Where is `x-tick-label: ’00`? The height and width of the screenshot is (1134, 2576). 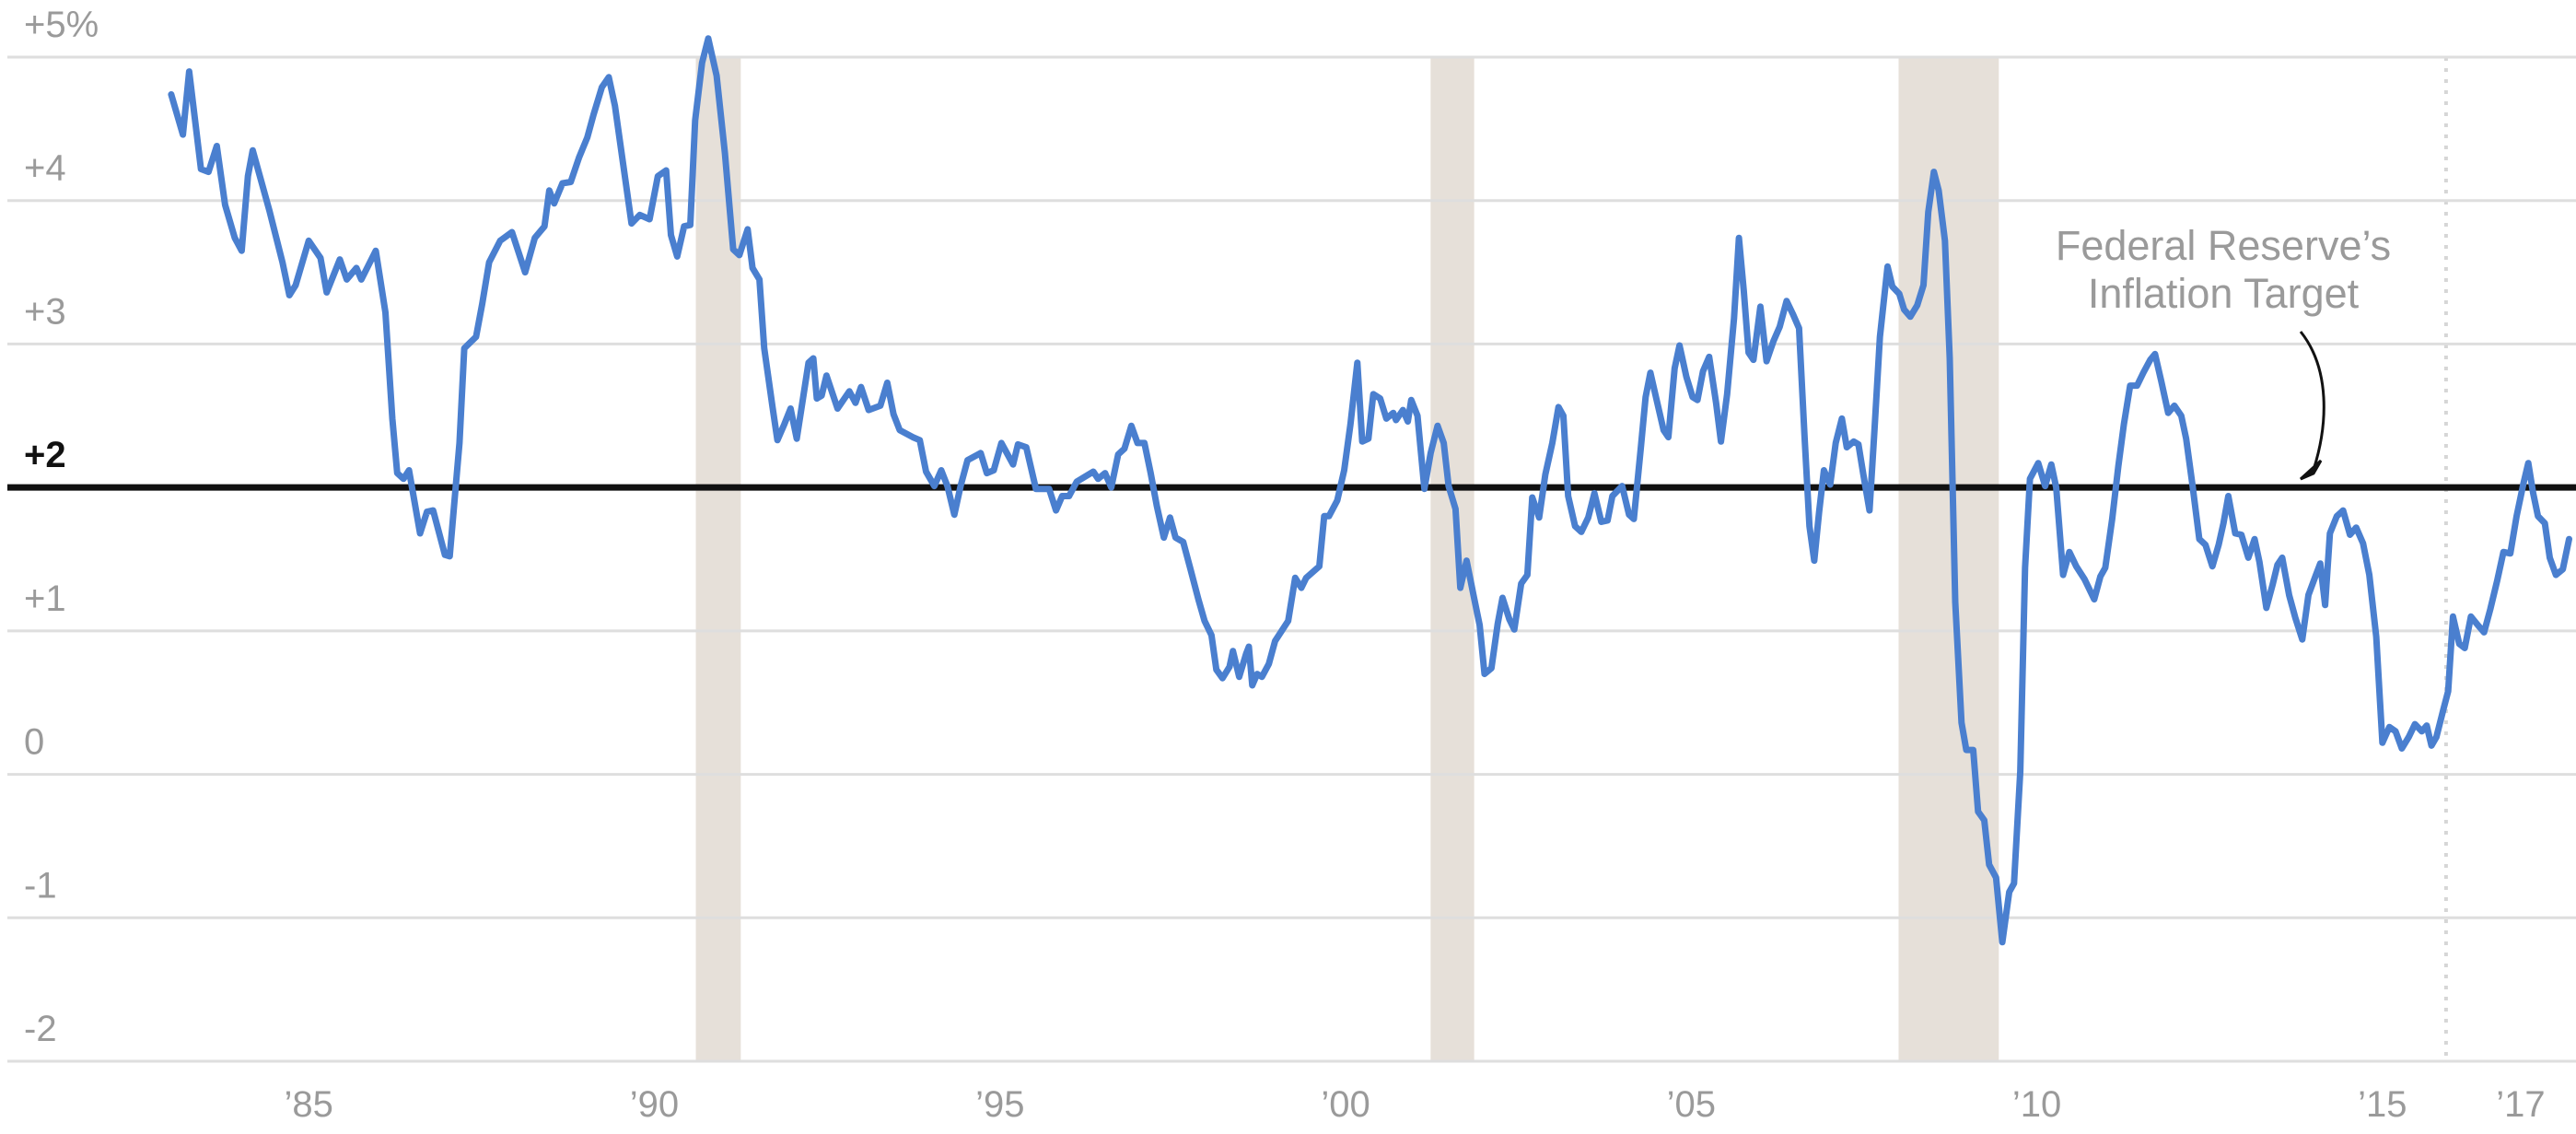
x-tick-label: ’00 is located at coordinates (1345, 1104).